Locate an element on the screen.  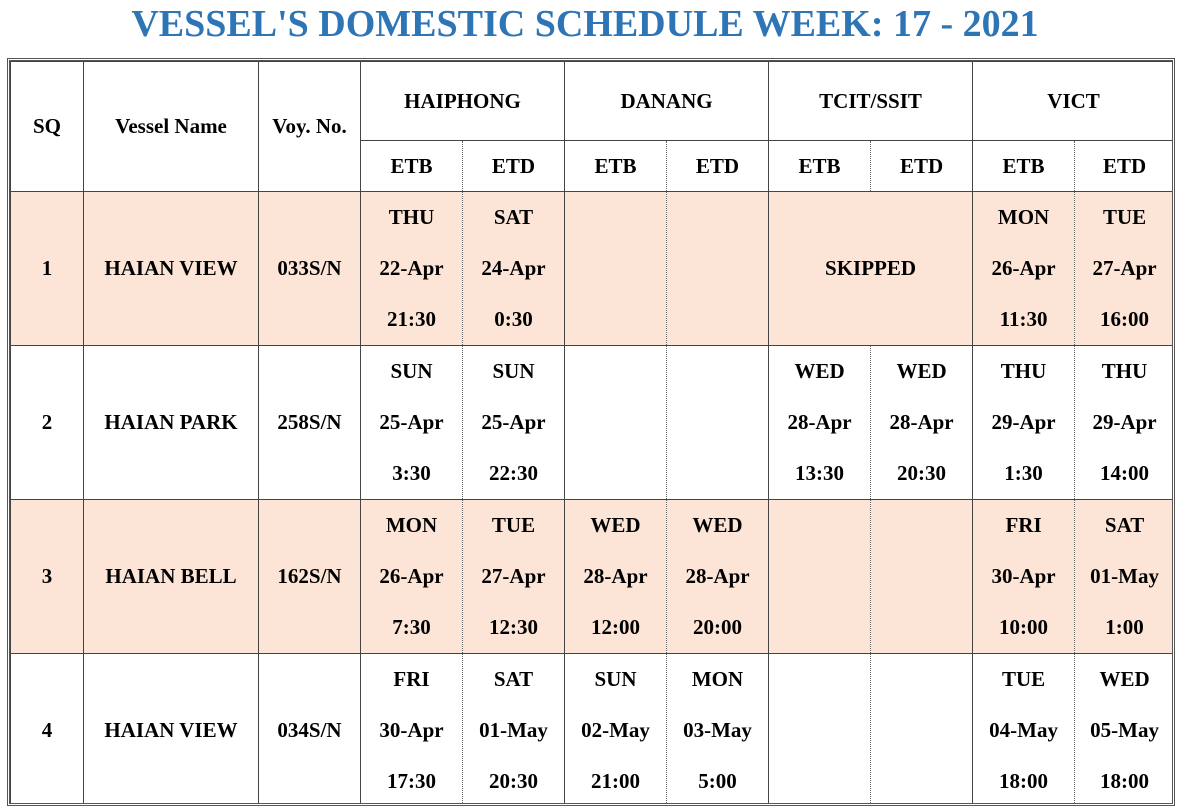
cell-date: 05-May is located at coordinates (1124, 730).